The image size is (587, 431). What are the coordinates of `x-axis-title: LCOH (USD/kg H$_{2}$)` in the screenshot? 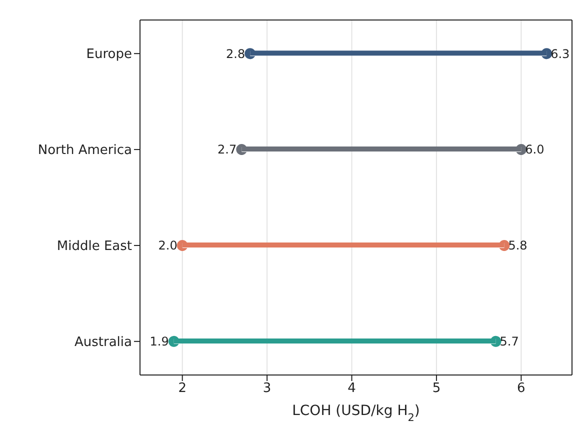 It's located at (356, 413).